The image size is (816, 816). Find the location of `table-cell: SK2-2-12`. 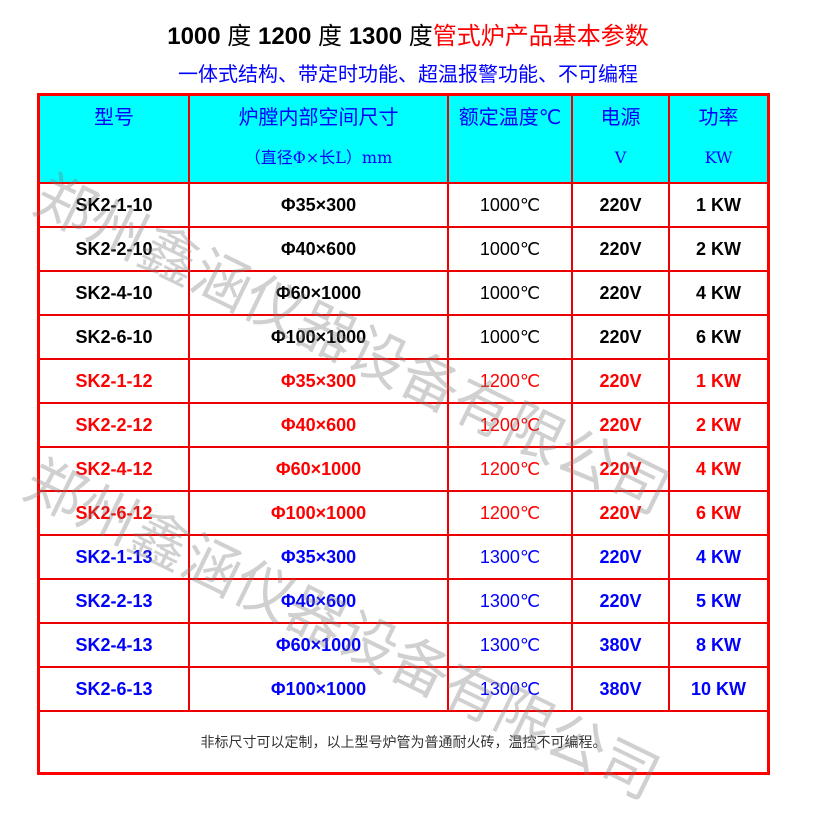

table-cell: SK2-2-12 is located at coordinates (113, 425).